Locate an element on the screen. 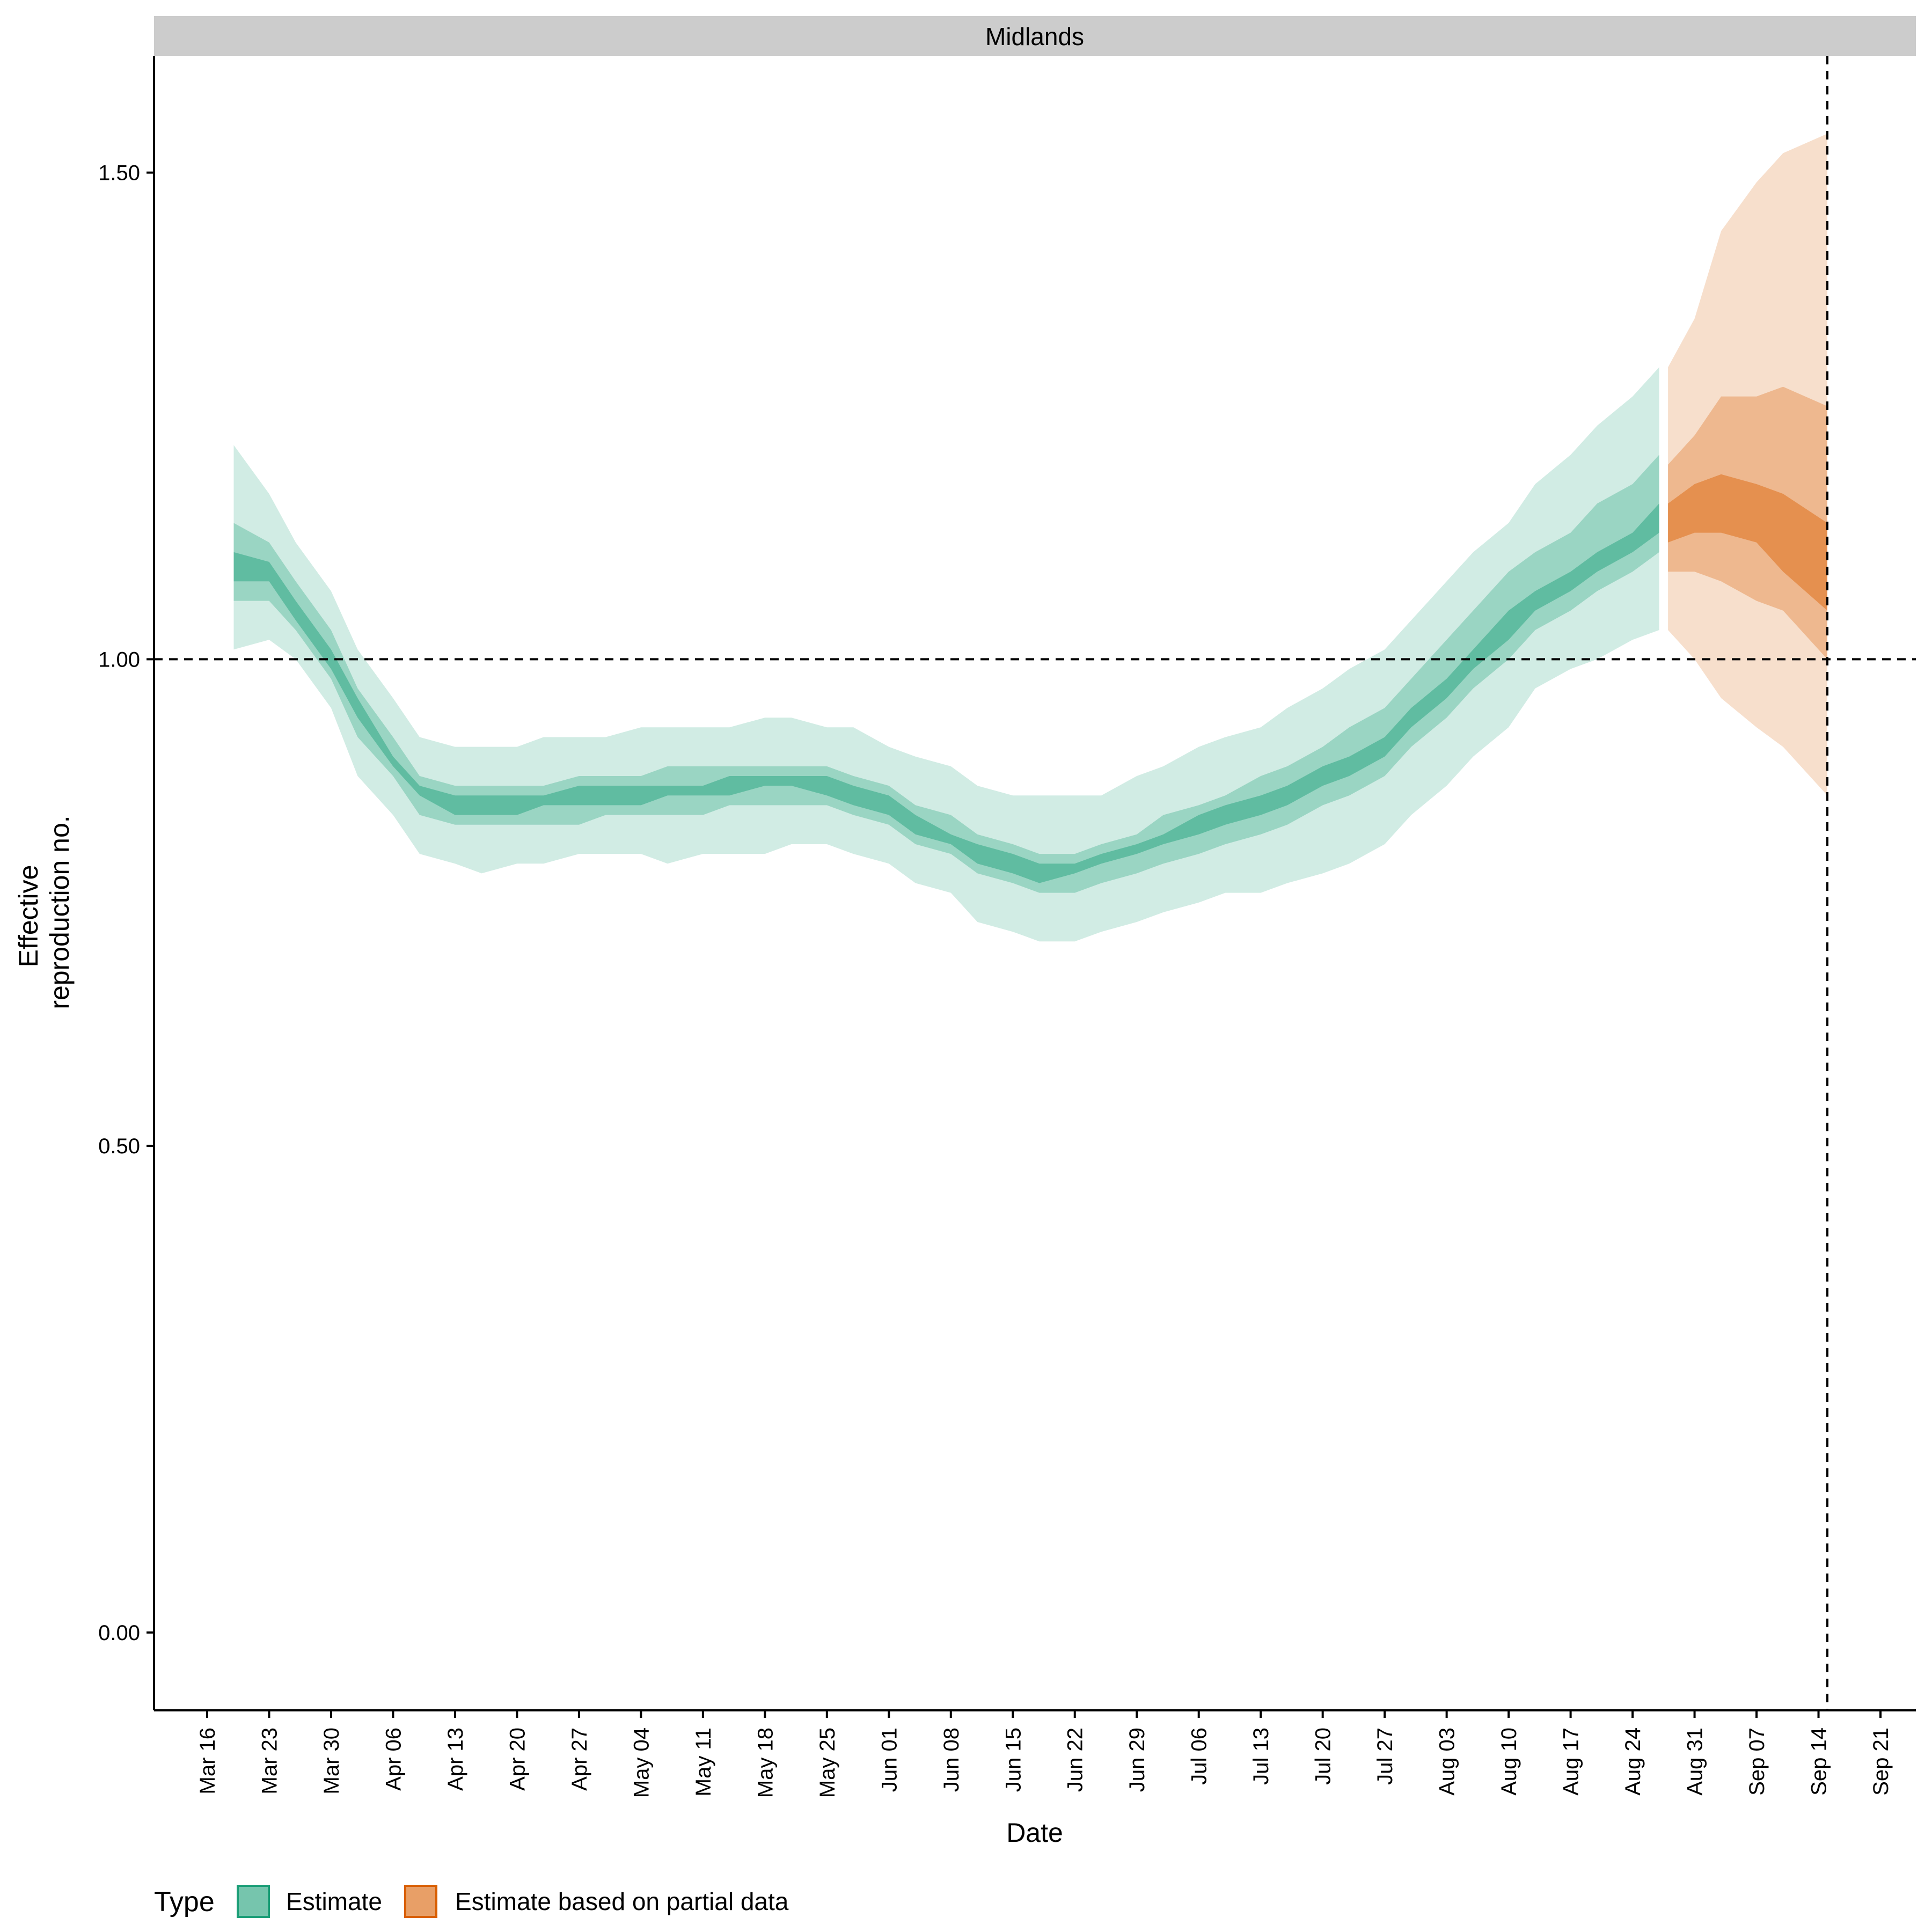 This screenshot has width=1932, height=1932. x-tick-label: Jun 15 is located at coordinates (1013, 1760).